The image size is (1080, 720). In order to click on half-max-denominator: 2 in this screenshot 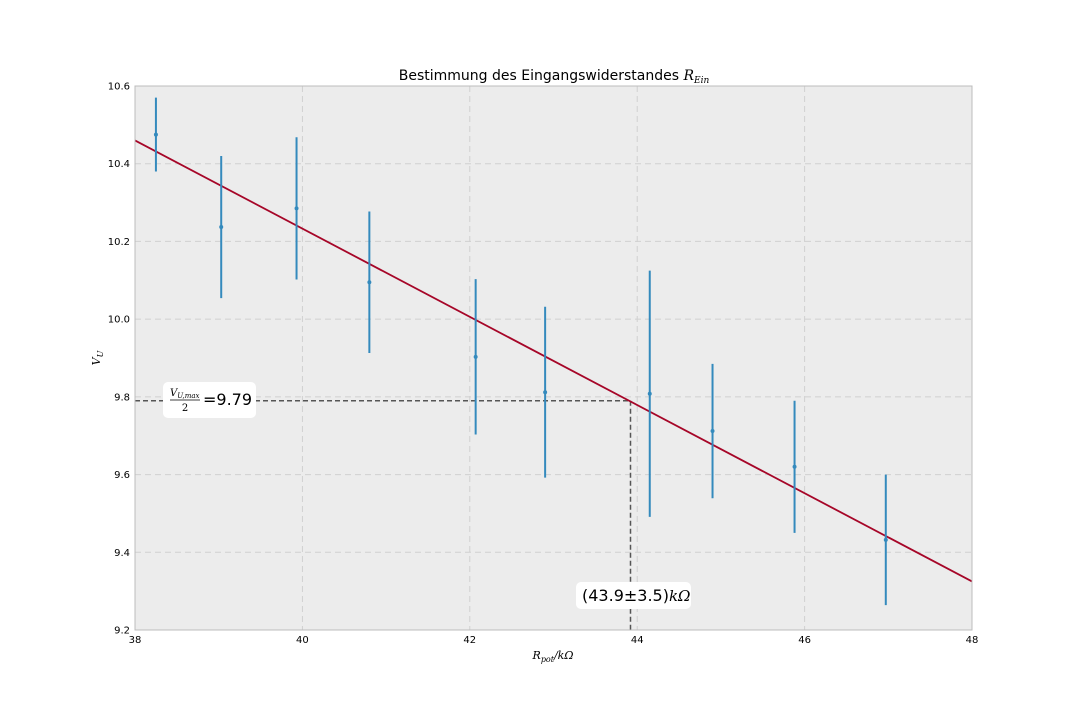, I will do `click(185, 408)`.